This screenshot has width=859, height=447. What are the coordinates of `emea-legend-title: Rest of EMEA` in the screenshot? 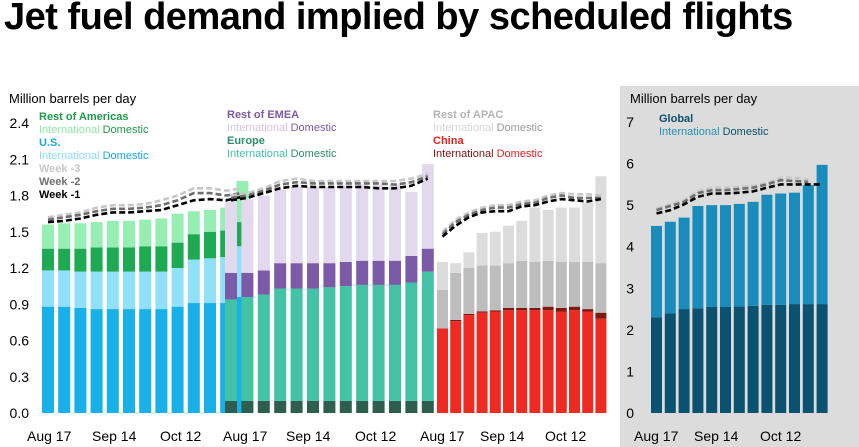 It's located at (263, 115).